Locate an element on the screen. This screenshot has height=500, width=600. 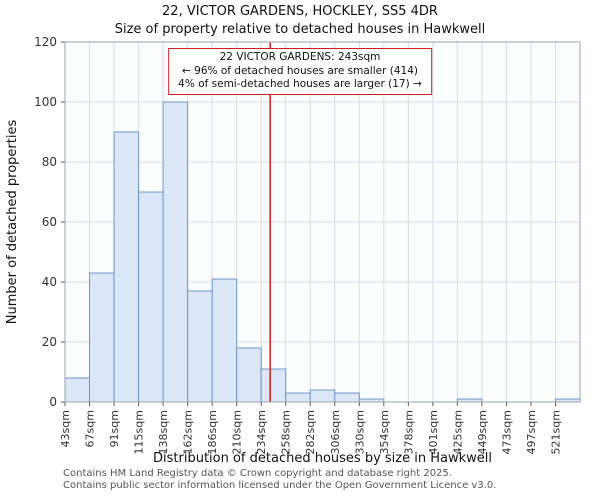
svg-text: 378sqm is located at coordinates (408, 432).